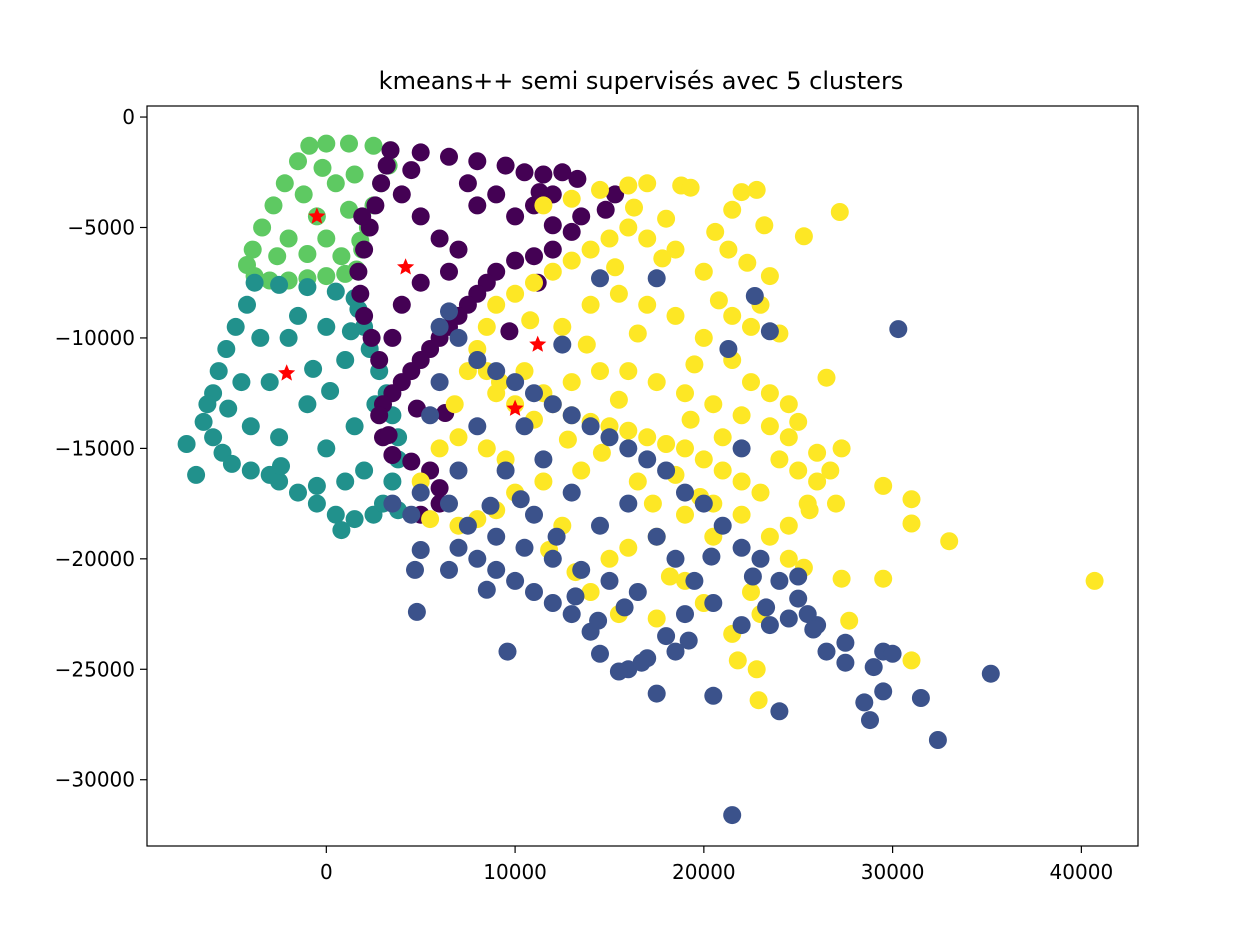 The height and width of the screenshot is (936, 1252). I want to click on y-tick-label: −20000, so click(95, 559).